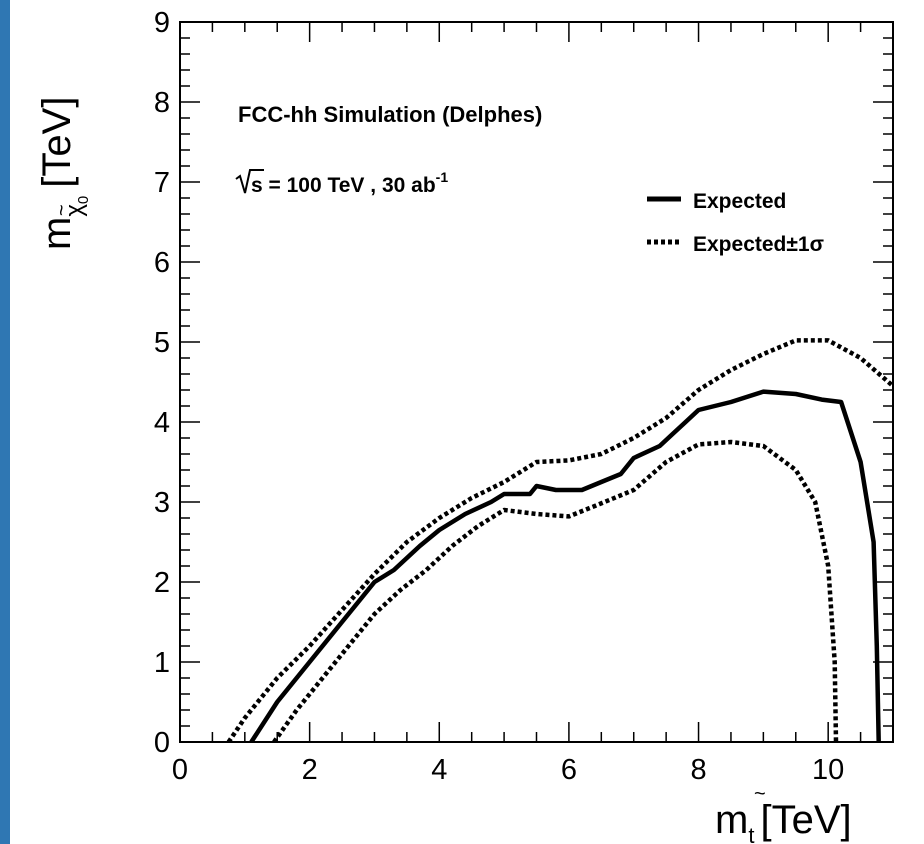  Describe the element at coordinates (442, 177) in the screenshot. I see `energy-superscript: -1` at that location.